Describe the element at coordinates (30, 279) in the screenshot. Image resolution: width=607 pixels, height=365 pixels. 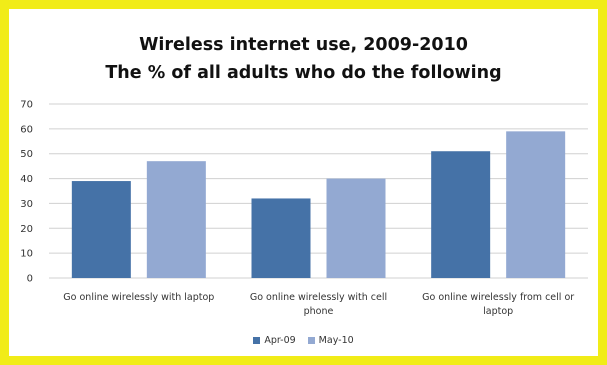
I see `y-tick-label: 0` at that location.